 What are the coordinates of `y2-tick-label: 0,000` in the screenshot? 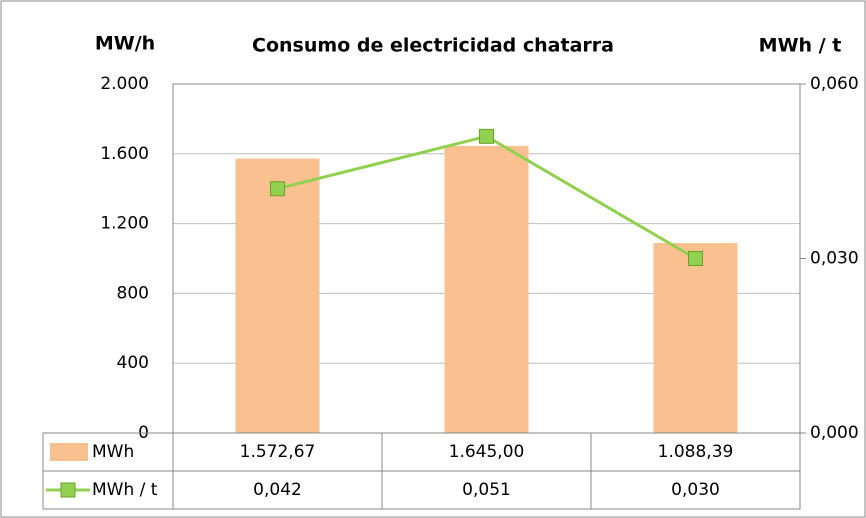 It's located at (834, 433).